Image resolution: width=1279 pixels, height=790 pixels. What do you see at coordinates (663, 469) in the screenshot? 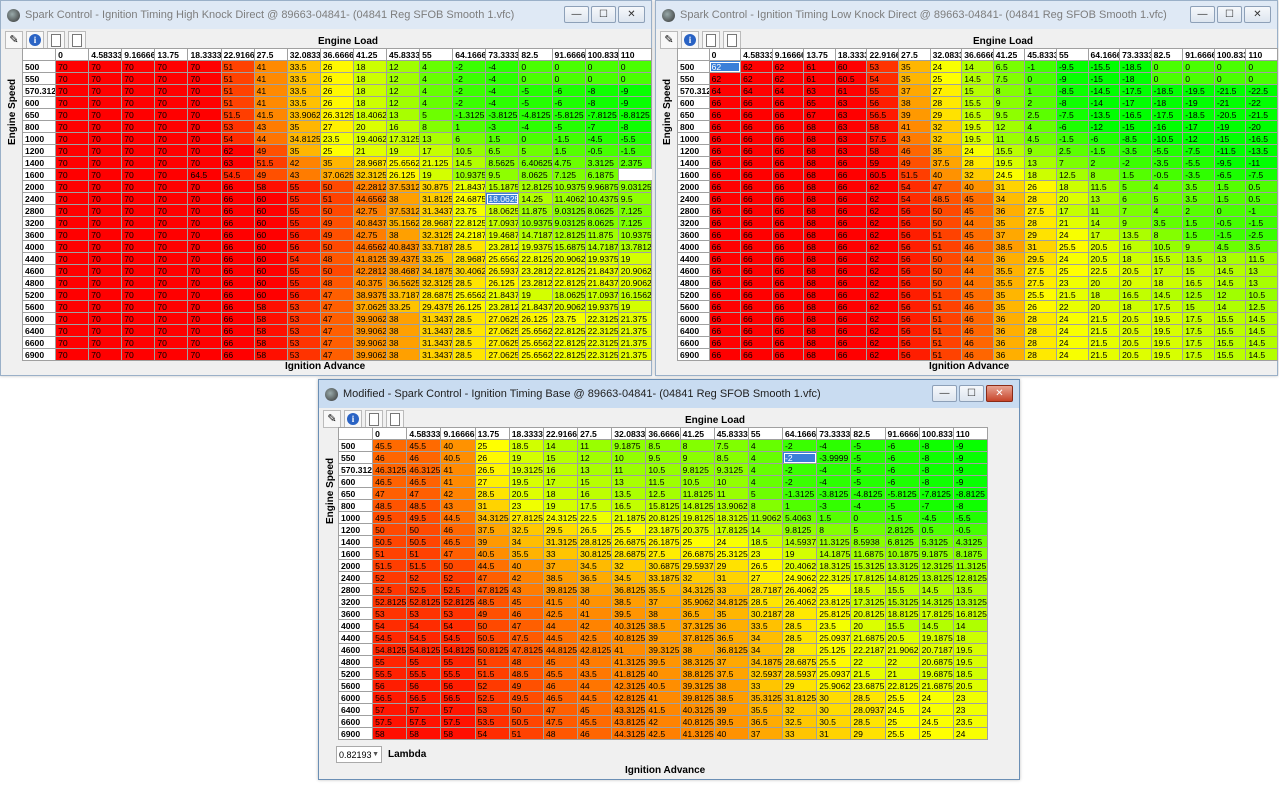
I see `table-cell: 10.5` at bounding box center [663, 469].